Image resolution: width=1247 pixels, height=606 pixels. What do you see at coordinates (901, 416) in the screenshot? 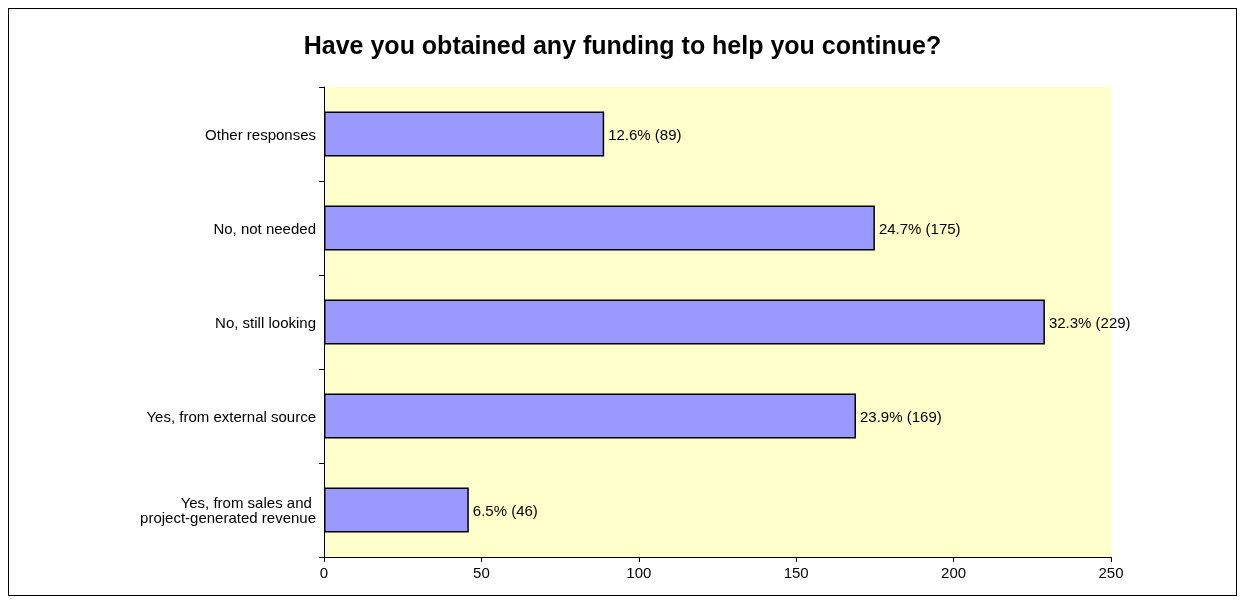
I see `data-label: 23.9% (169)` at bounding box center [901, 416].